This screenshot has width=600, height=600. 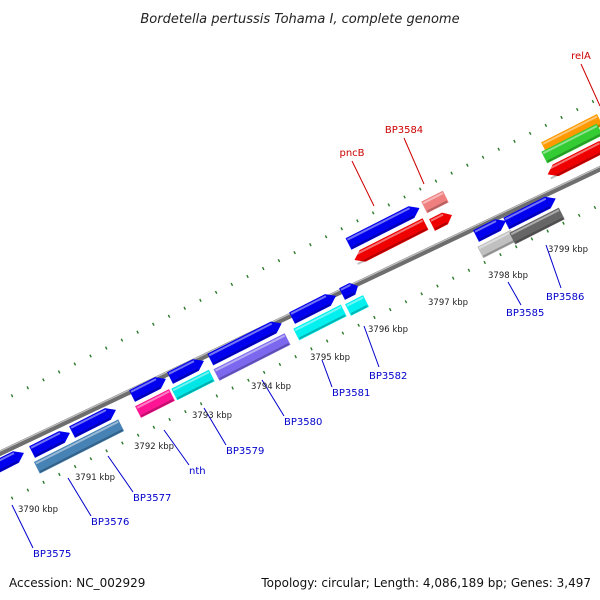 I want to click on gene-bp3586-bar, so click(x=537, y=226).